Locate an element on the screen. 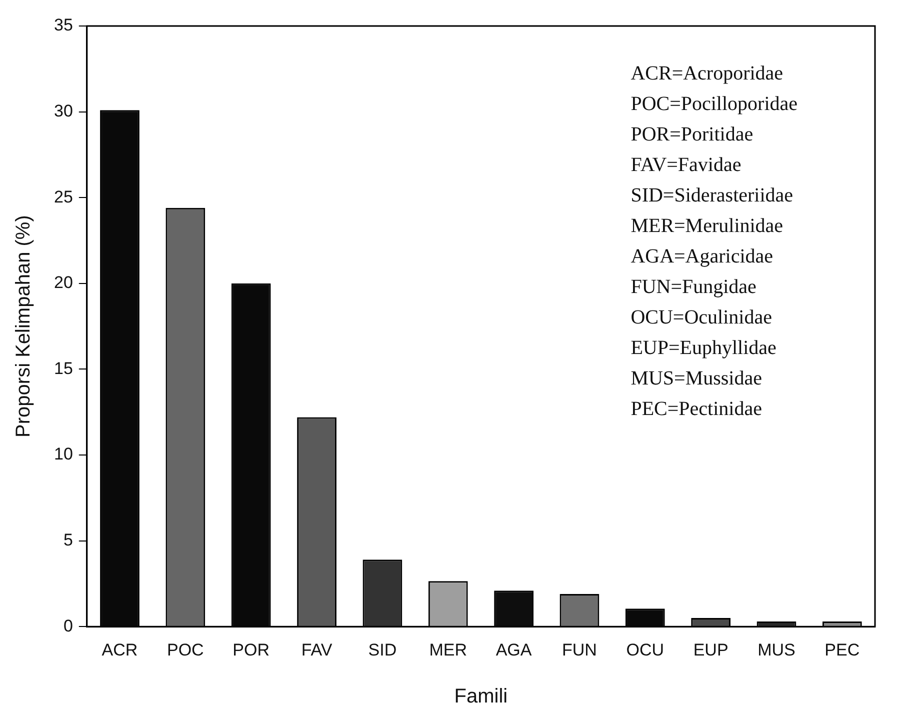 The image size is (903, 721). x-tick-label: FAV is located at coordinates (317, 650).